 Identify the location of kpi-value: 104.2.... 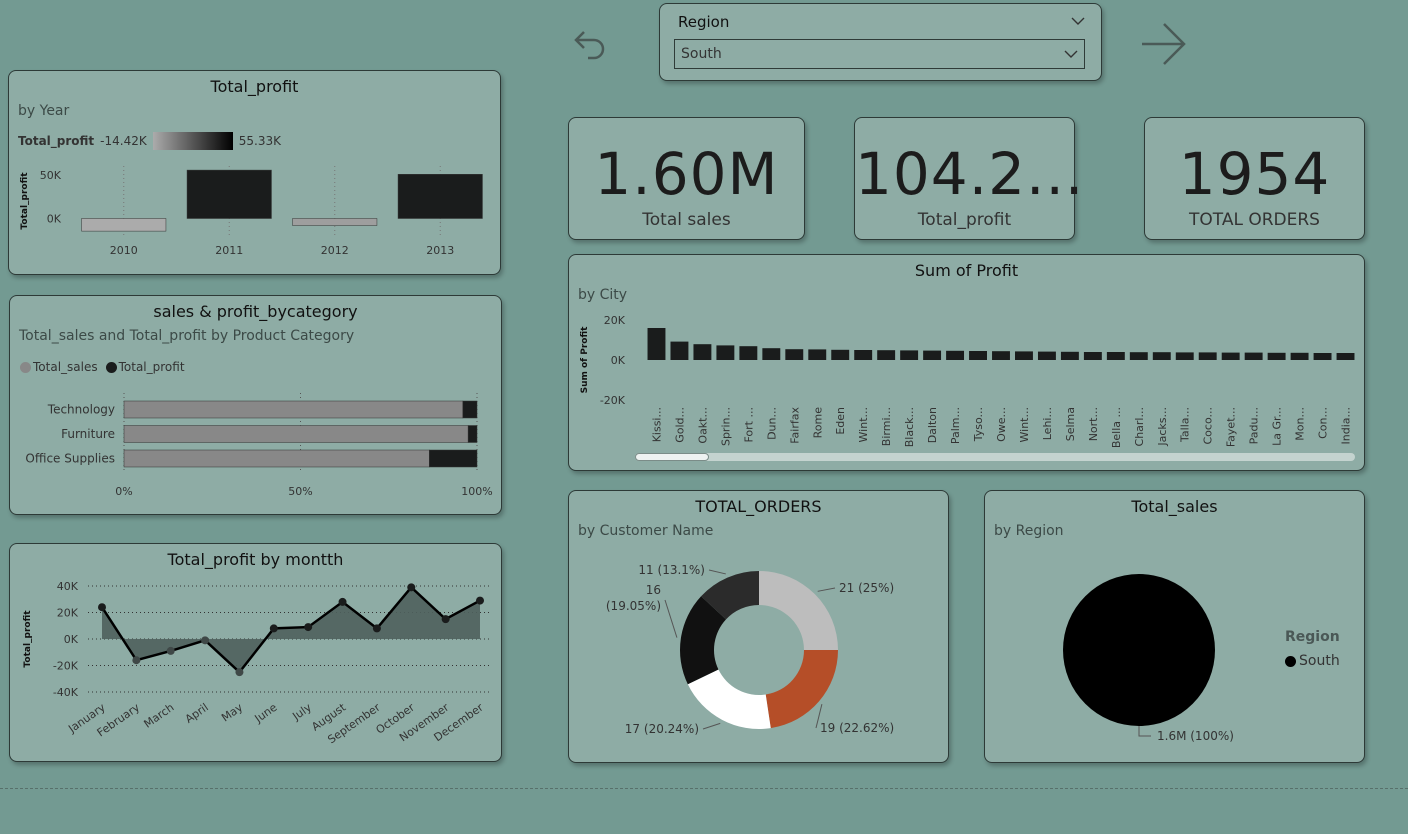
(970, 174).